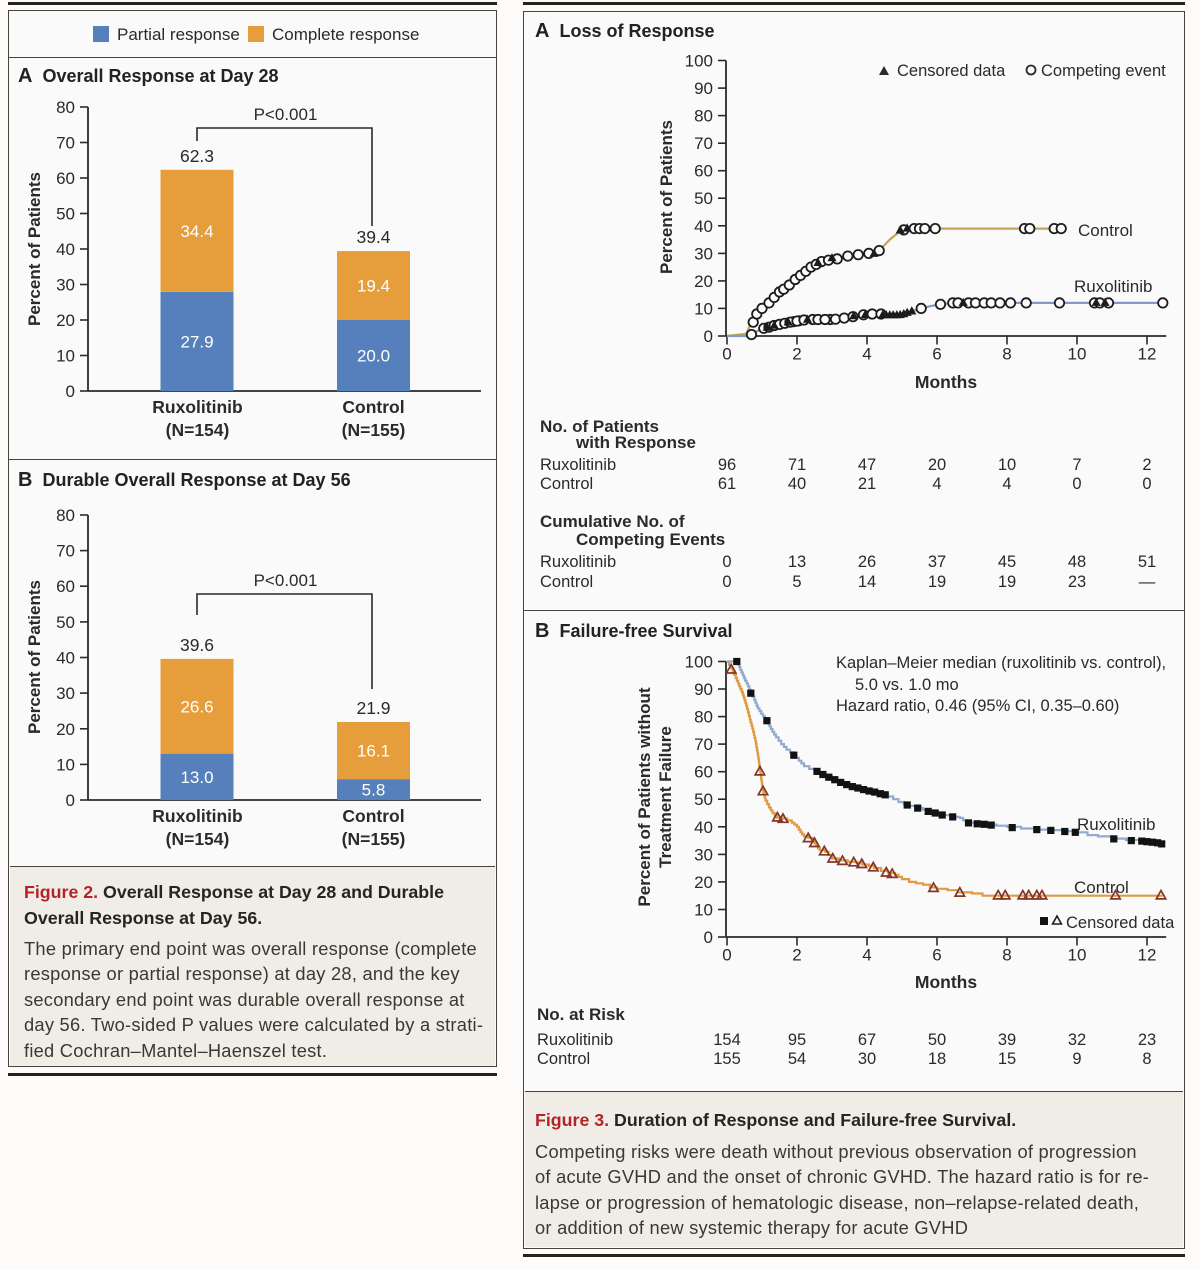 The width and height of the screenshot is (1200, 1270). I want to click on svg-text: 61, so click(727, 484).